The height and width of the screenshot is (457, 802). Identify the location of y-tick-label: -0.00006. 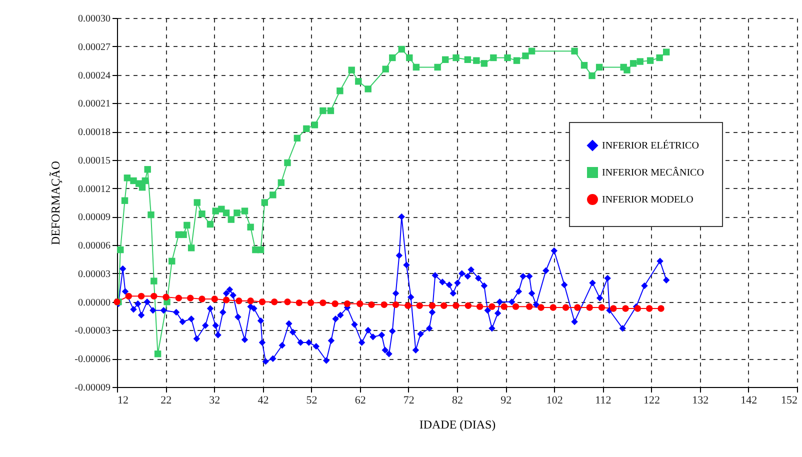
(92, 360).